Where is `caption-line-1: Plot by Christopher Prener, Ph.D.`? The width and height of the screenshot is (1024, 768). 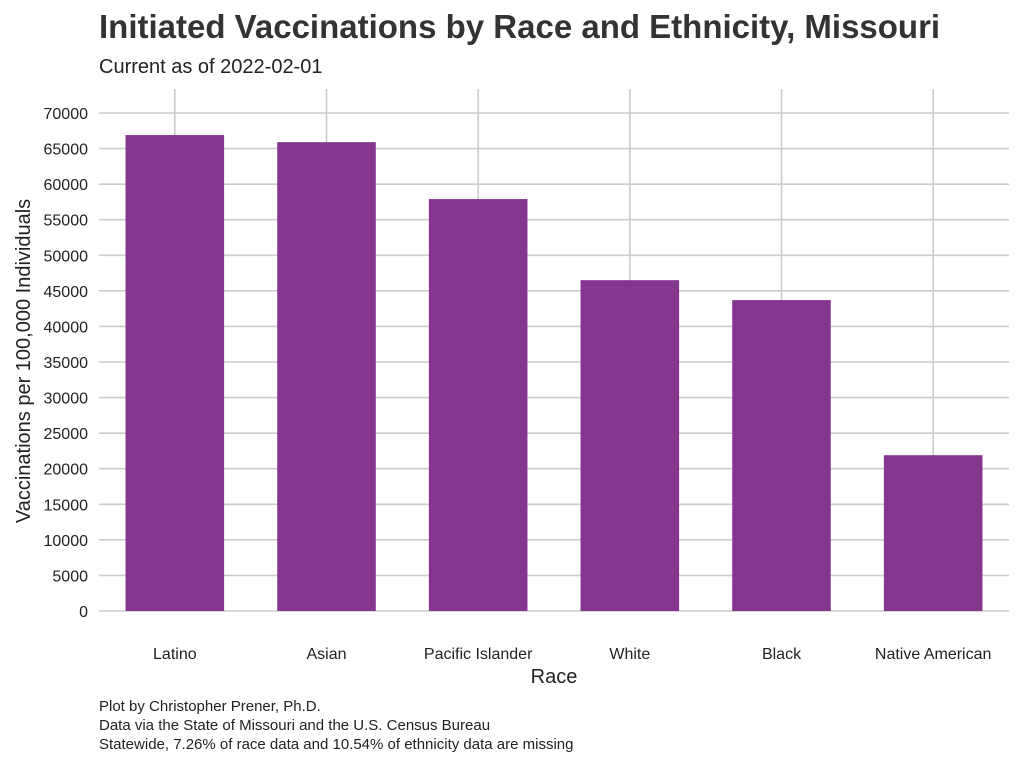 caption-line-1: Plot by Christopher Prener, Ph.D. is located at coordinates (210, 706).